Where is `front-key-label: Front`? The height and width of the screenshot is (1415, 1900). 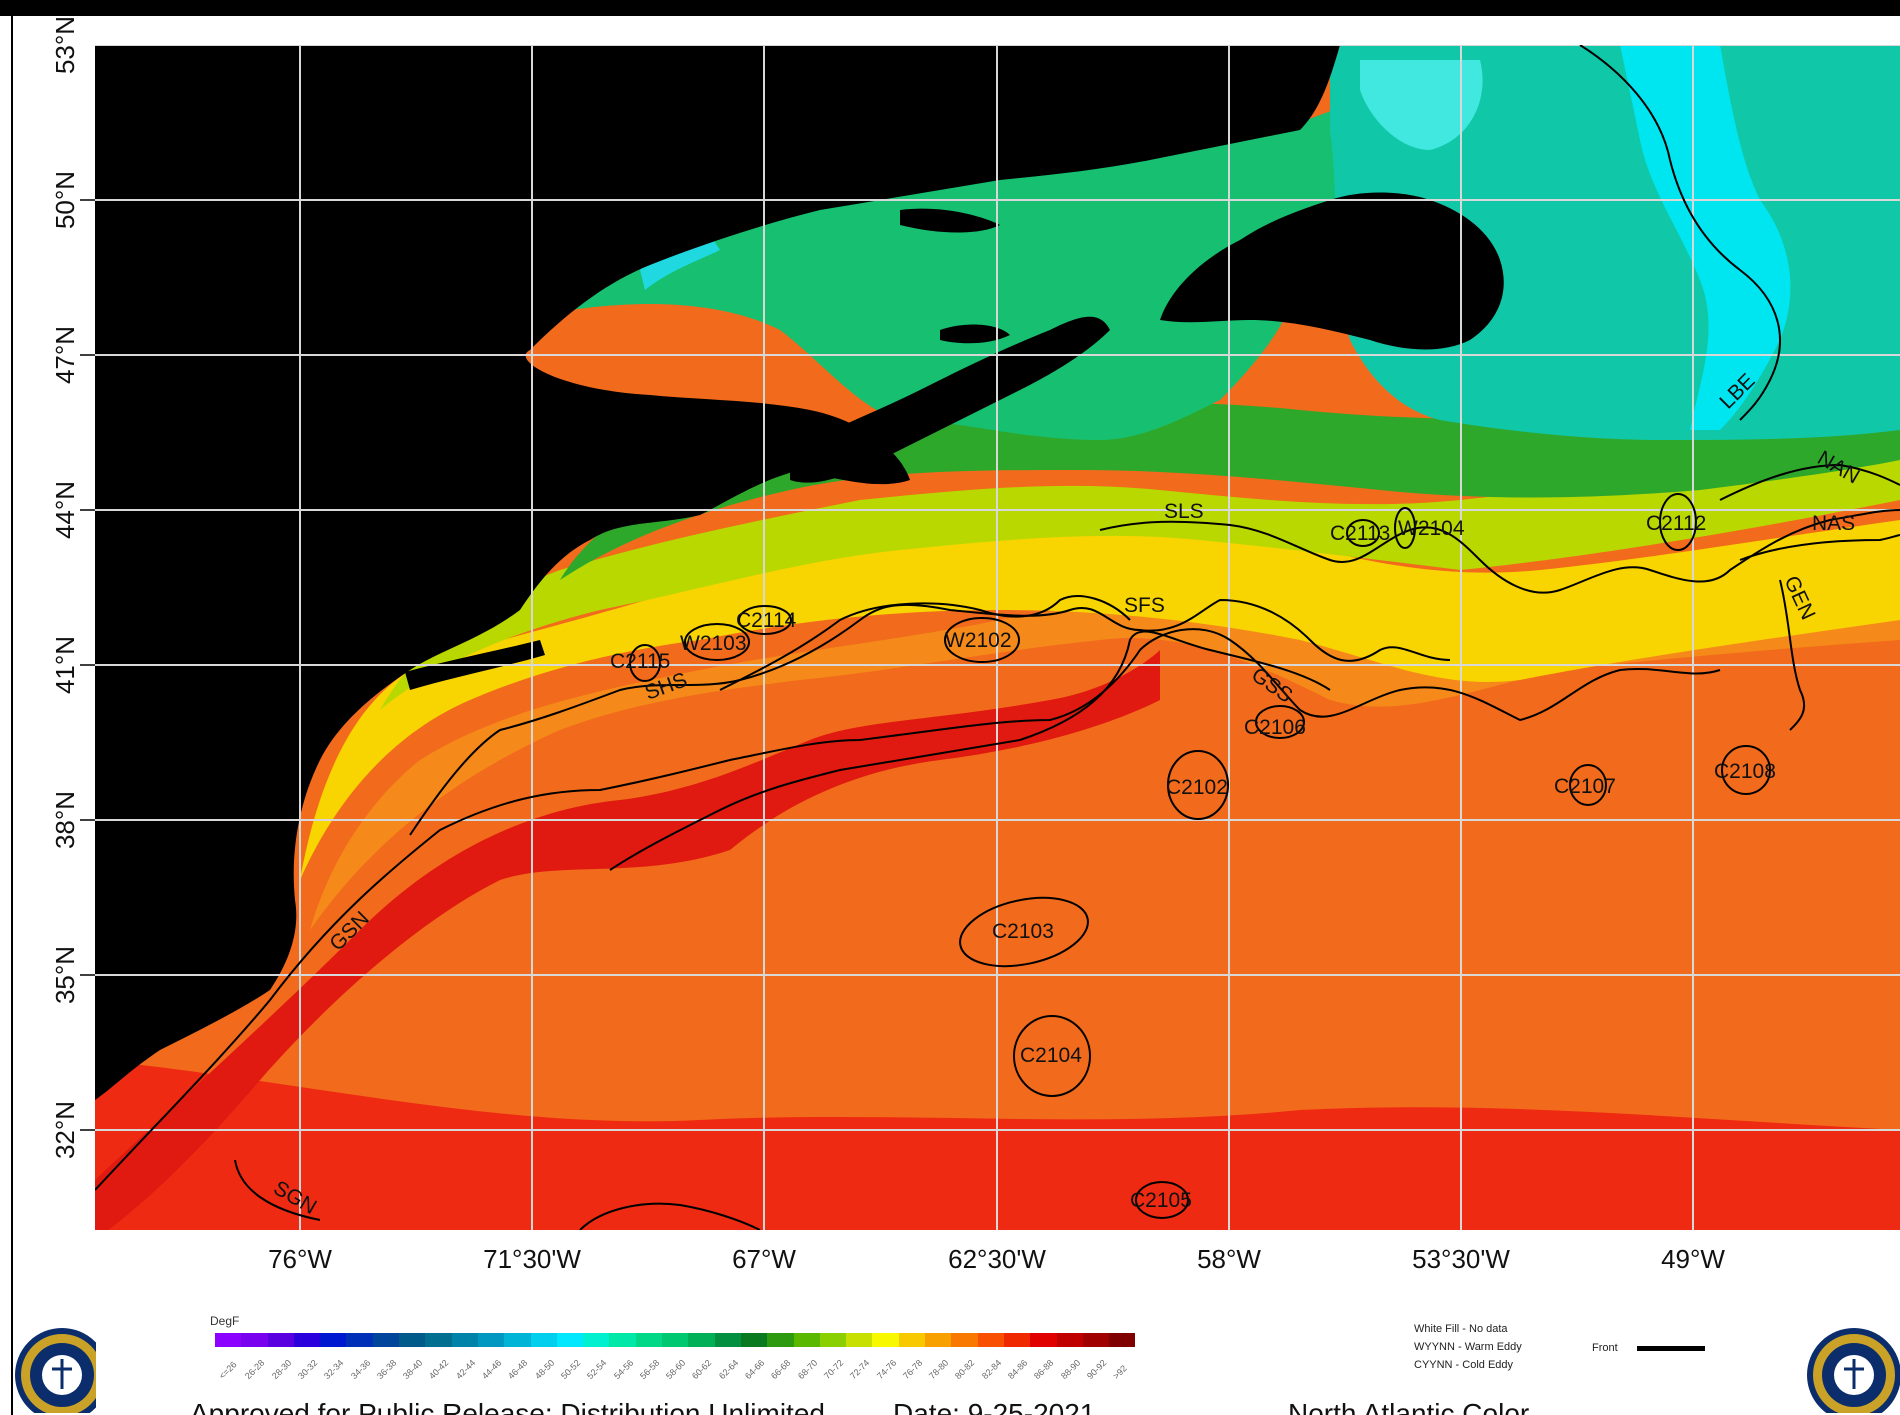
front-key-label: Front is located at coordinates (1605, 1348).